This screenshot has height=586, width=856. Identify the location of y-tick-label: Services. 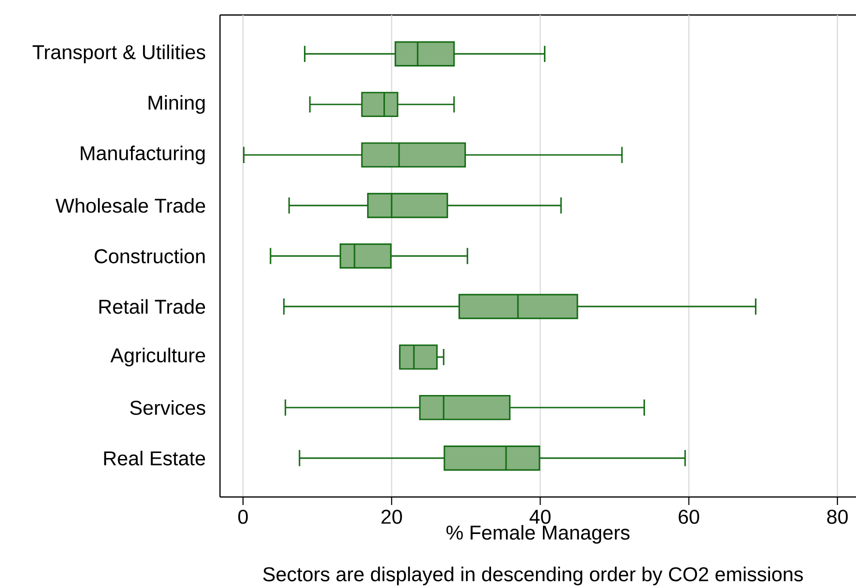
(168, 407).